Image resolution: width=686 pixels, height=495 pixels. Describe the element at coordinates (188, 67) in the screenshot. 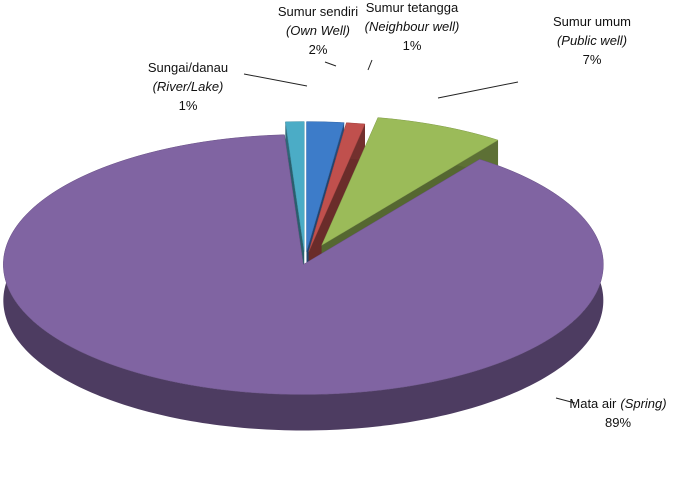

I see `category-name: Sungai/danau` at that location.